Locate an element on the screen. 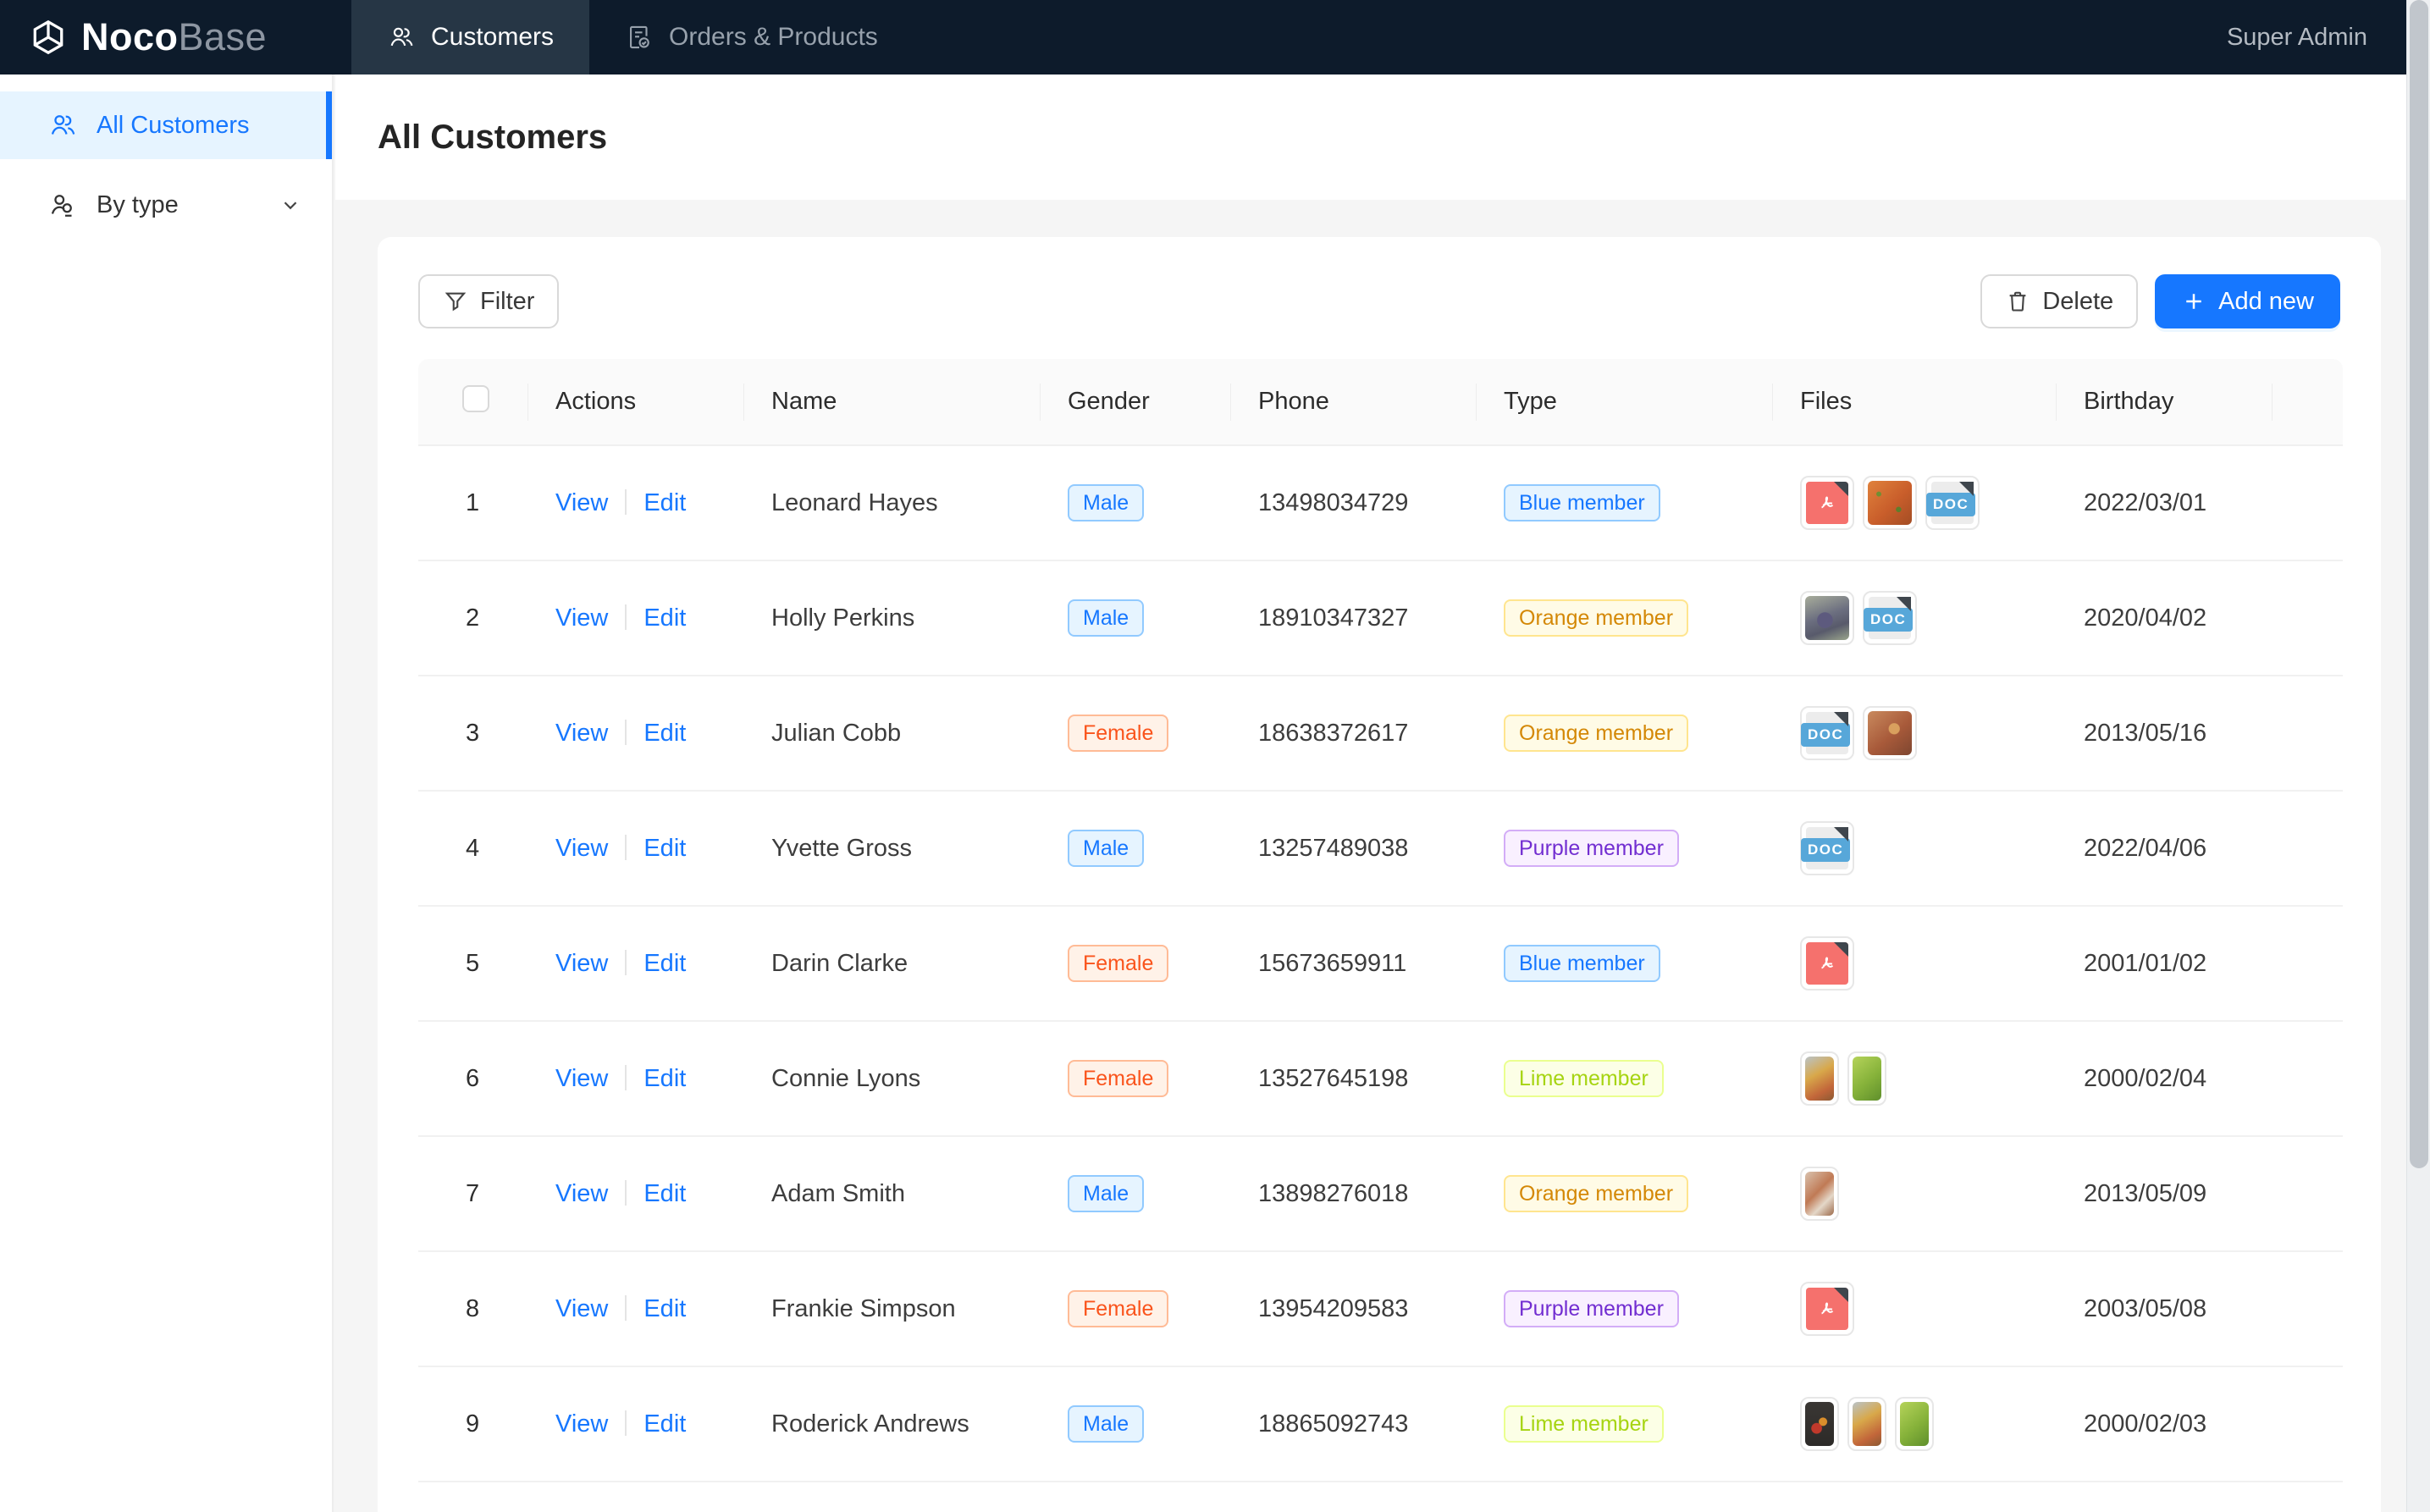 This screenshot has height=1512, width=2430. type-badge: Purple member is located at coordinates (1592, 848).